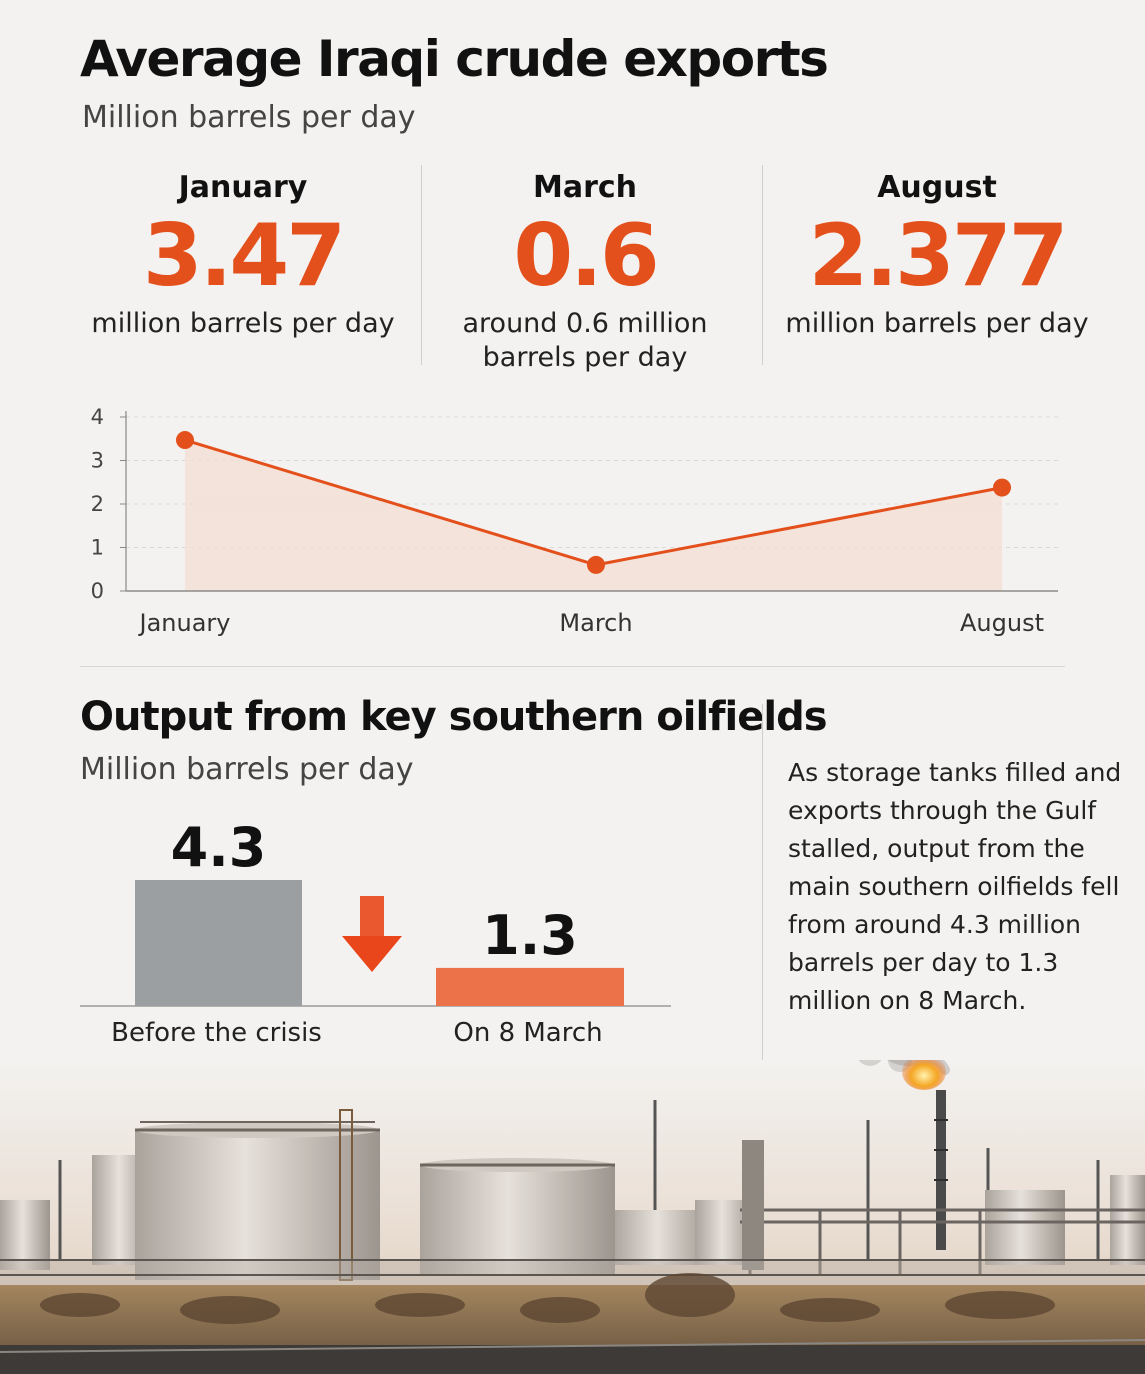  I want to click on line-chart: 0 1 2 3 4 January March August, so click(574, 521).